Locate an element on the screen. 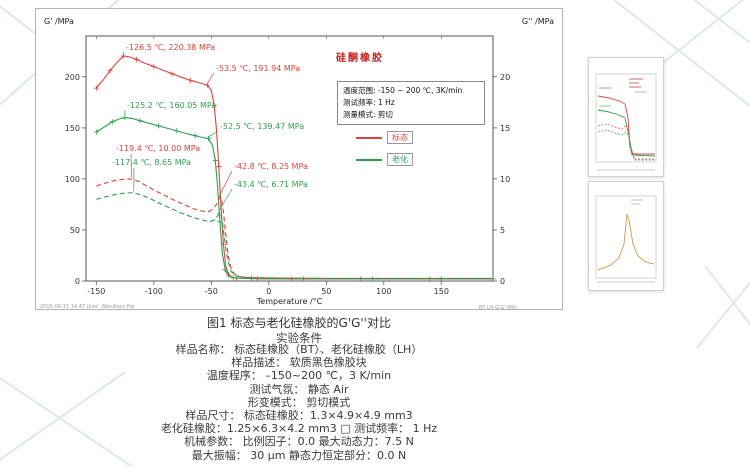  info-line-measure-mode: 测量模式: 剪切 is located at coordinates (368, 114).